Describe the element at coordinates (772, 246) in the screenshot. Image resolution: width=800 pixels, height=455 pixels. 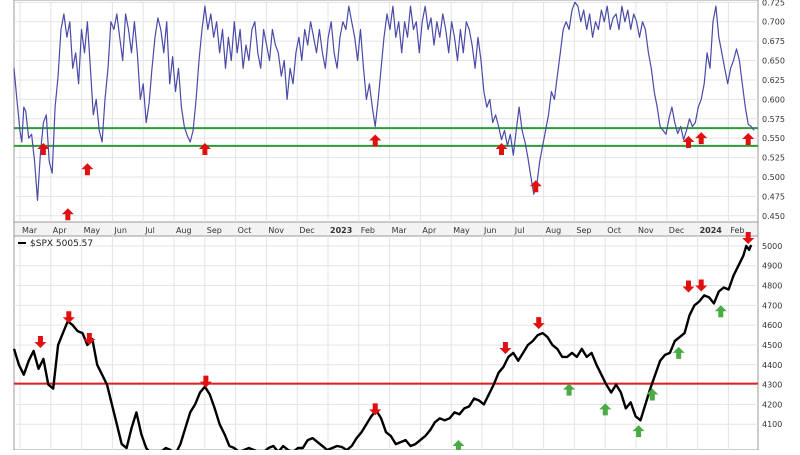
I see `y-tick-label: 5000` at that location.